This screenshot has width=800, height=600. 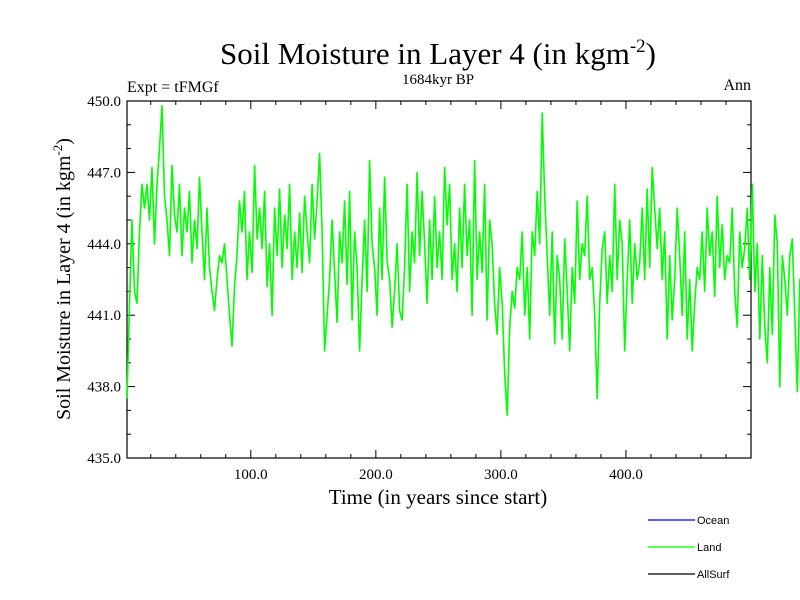 I want to click on y-axis-label: Soil Moisture in Layer 4 (in kgm-2), so click(x=62, y=279).